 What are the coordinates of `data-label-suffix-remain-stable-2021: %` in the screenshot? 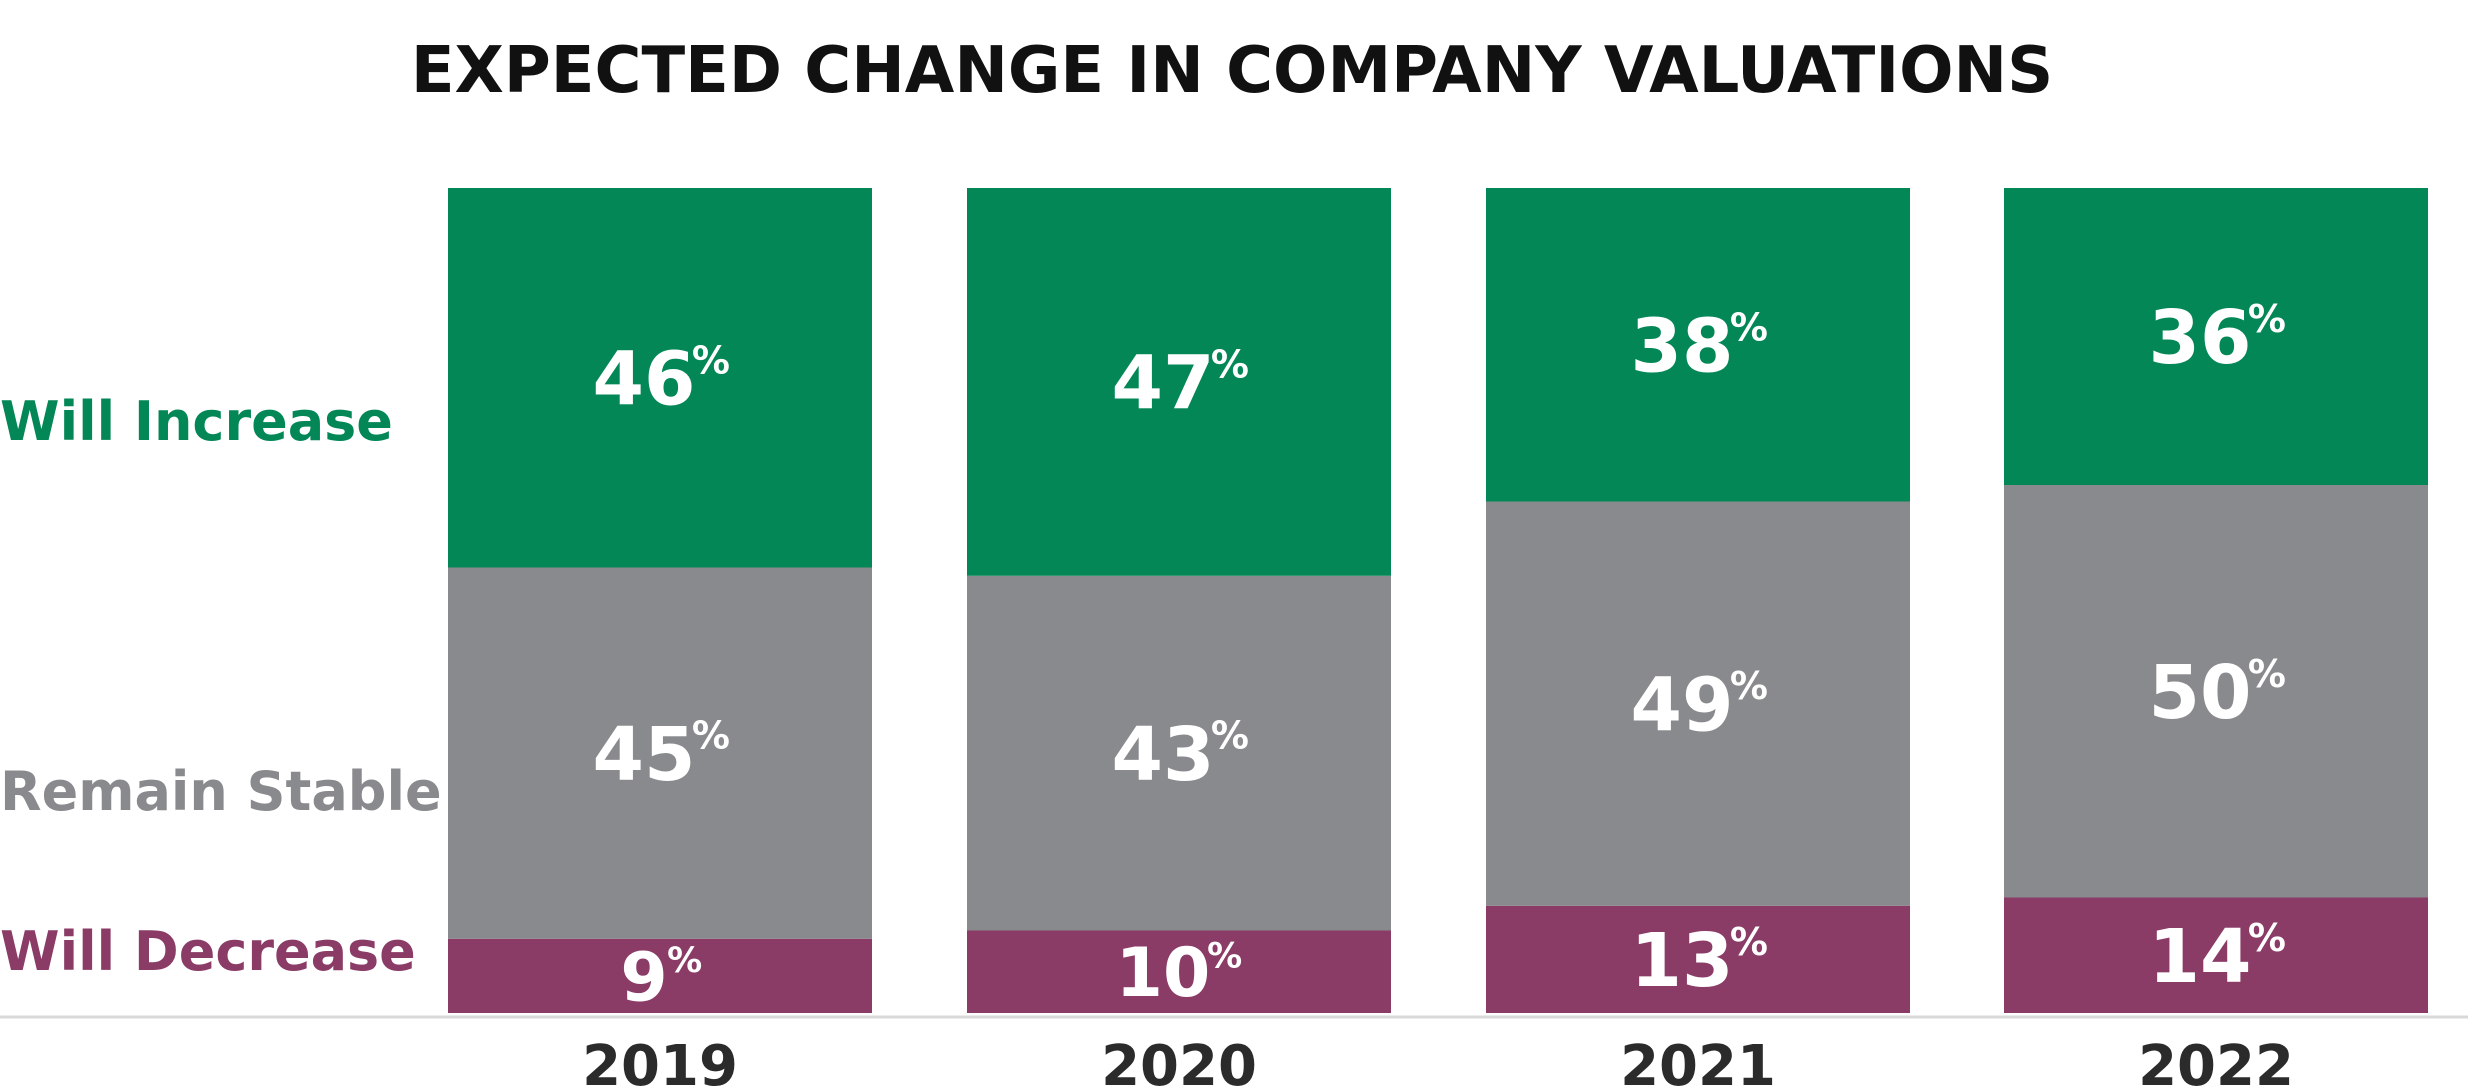 It's located at (1749, 686).